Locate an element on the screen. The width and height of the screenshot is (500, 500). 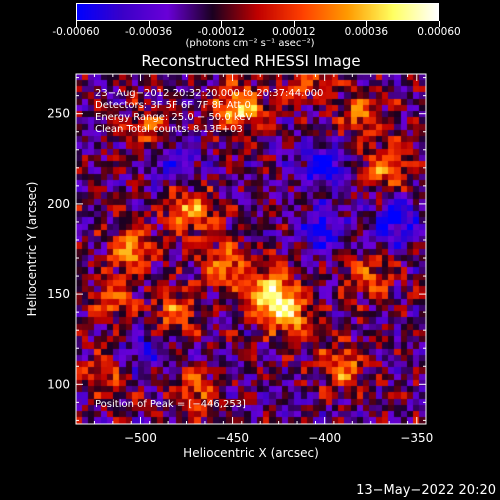
colorbar is located at coordinates (257, 12).